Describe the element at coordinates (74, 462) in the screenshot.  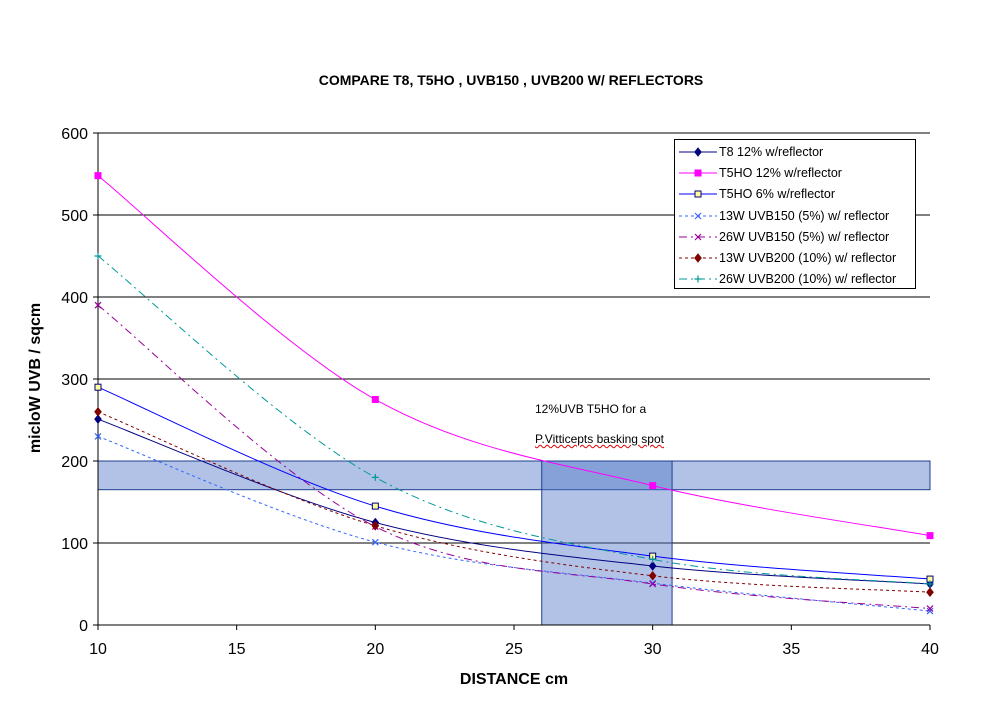
I see `y-tick-label-200: 200` at that location.